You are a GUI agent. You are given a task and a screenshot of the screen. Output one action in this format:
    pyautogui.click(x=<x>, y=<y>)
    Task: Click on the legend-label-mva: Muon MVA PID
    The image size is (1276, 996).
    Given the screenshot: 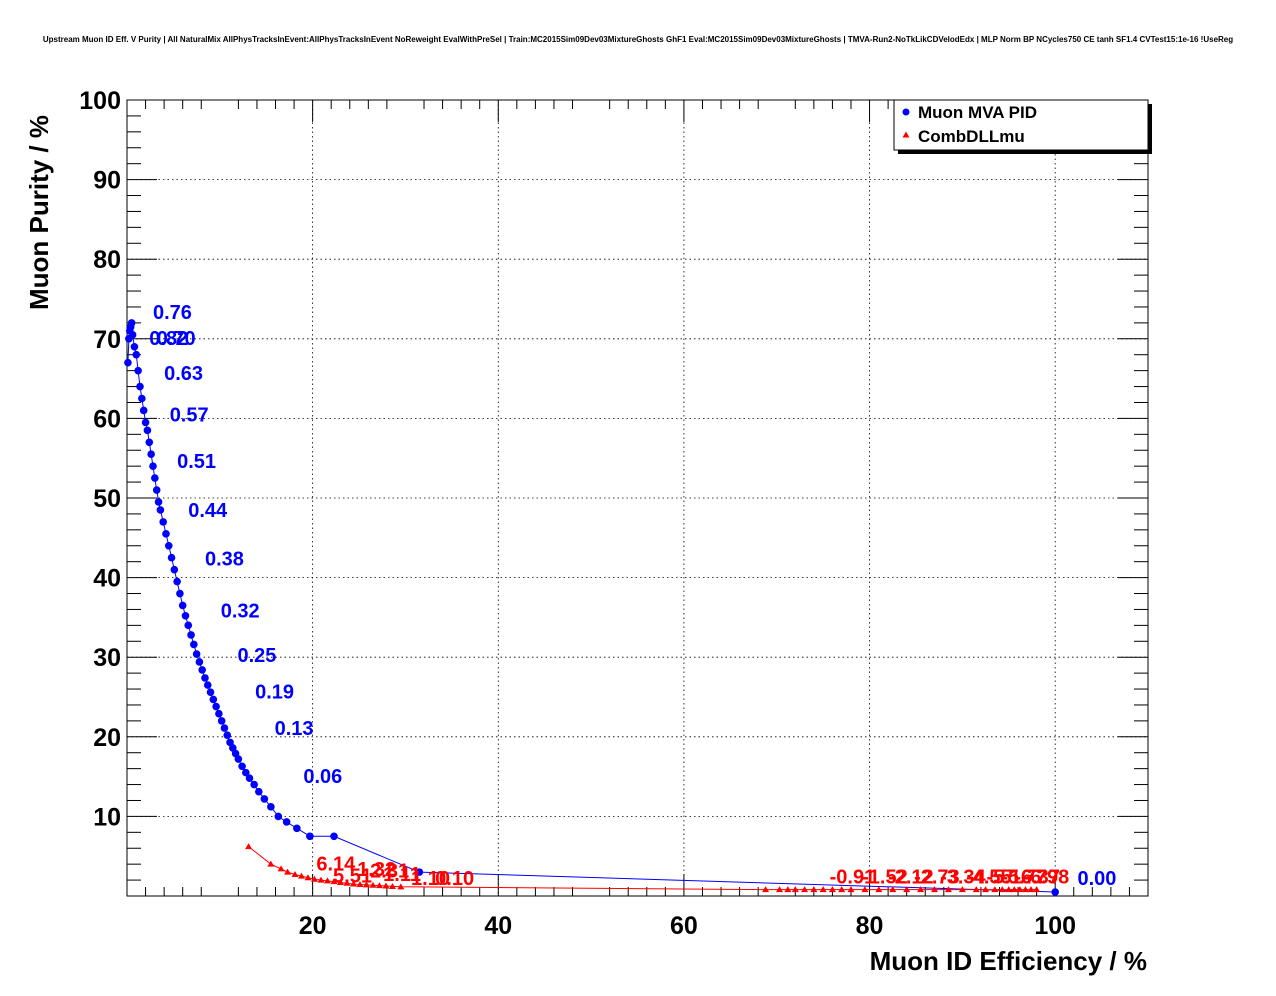 What is the action you would take?
    pyautogui.click(x=977, y=112)
    